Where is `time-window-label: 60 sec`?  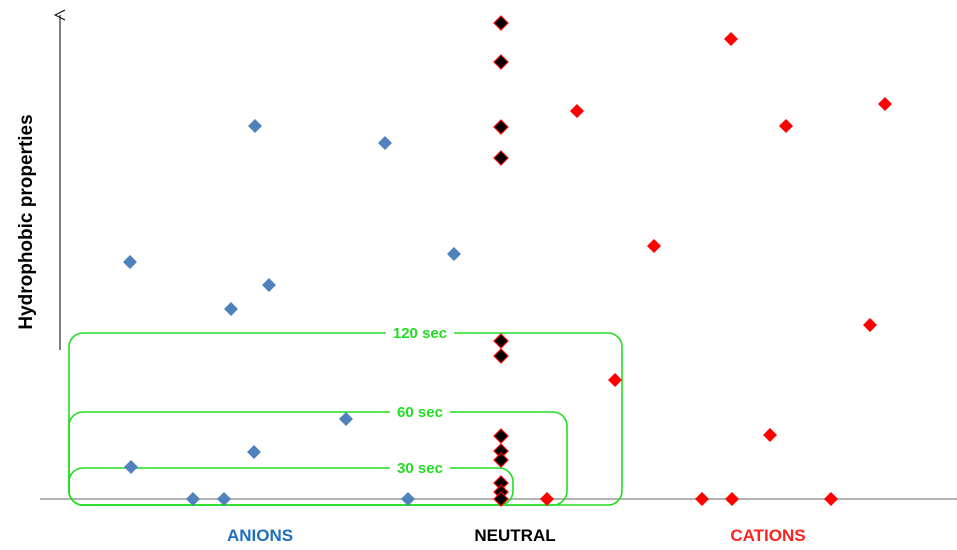 time-window-label: 60 sec is located at coordinates (420, 412).